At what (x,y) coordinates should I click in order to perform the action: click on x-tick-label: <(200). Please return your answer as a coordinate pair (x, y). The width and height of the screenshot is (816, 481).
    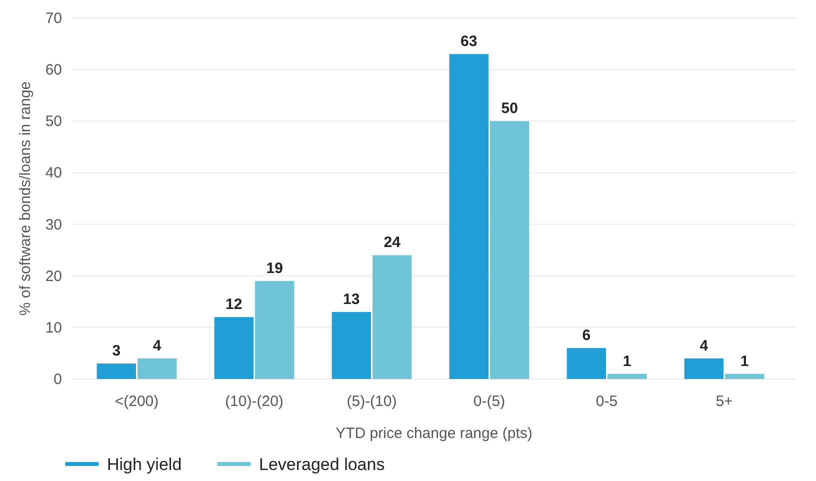
    Looking at the image, I should click on (136, 401).